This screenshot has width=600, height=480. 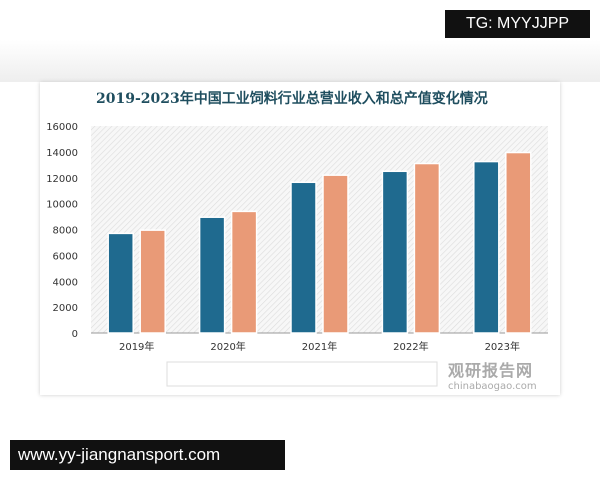 I want to click on y-tick-label: 8000, so click(x=65, y=231).